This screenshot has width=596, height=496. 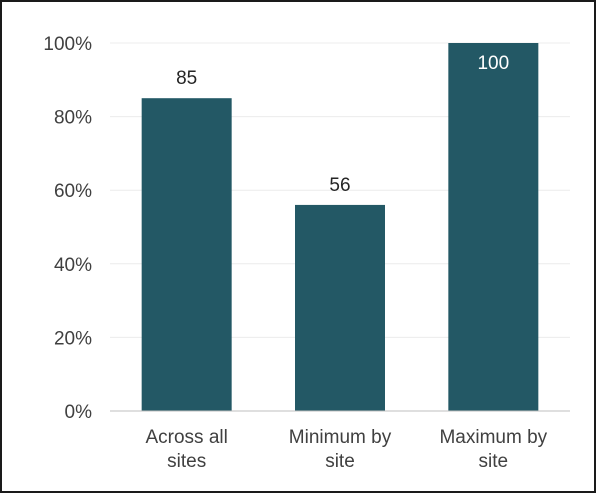 What do you see at coordinates (493, 63) in the screenshot?
I see `data-label: 100` at bounding box center [493, 63].